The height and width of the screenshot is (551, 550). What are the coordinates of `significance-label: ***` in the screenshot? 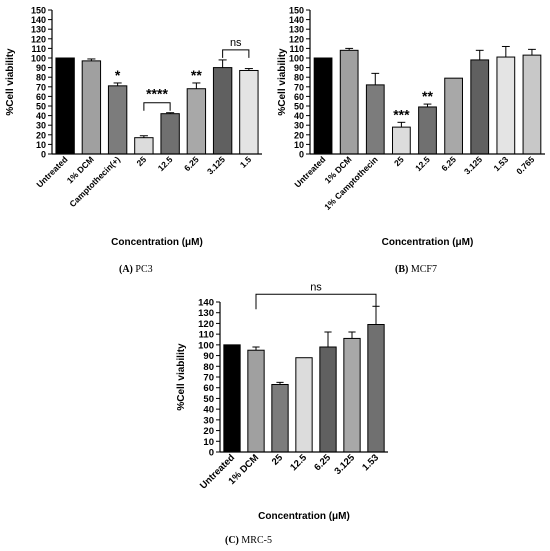 It's located at (401, 114).